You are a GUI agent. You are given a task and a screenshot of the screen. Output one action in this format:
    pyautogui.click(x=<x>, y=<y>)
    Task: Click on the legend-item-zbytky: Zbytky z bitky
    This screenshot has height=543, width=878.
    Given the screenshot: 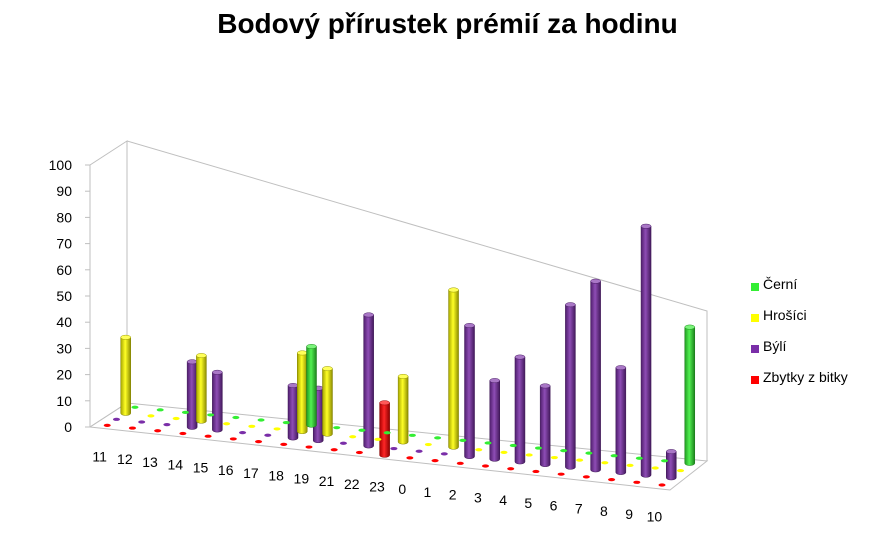 What is the action you would take?
    pyautogui.click(x=812, y=384)
    